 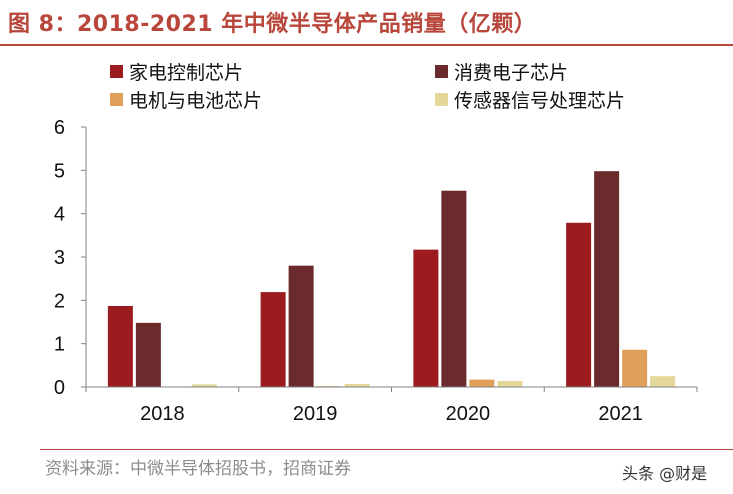 What do you see at coordinates (59, 258) in the screenshot?
I see `y-tick-label: 3` at bounding box center [59, 258].